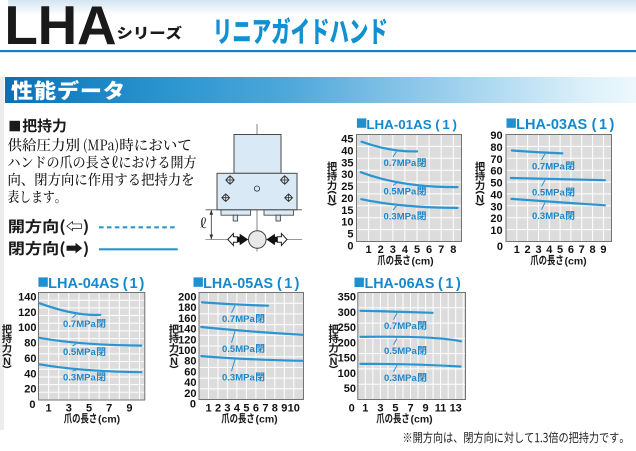  Describe the element at coordinates (83, 284) in the screenshot. I see `svg-text: LHA-04AS` at that location.